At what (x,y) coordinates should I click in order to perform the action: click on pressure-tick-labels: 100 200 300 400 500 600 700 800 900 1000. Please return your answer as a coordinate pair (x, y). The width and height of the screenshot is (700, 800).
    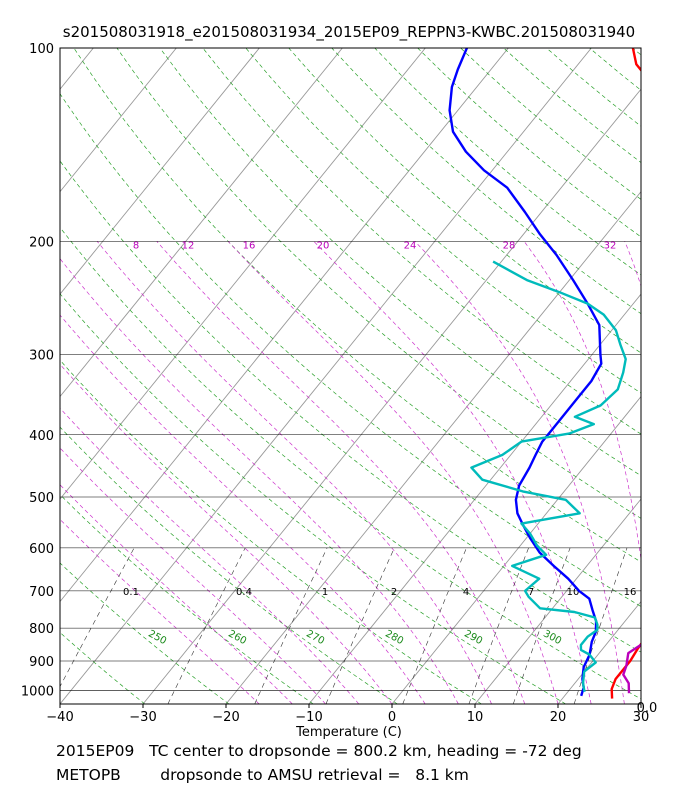
    Looking at the image, I should click on (37, 370).